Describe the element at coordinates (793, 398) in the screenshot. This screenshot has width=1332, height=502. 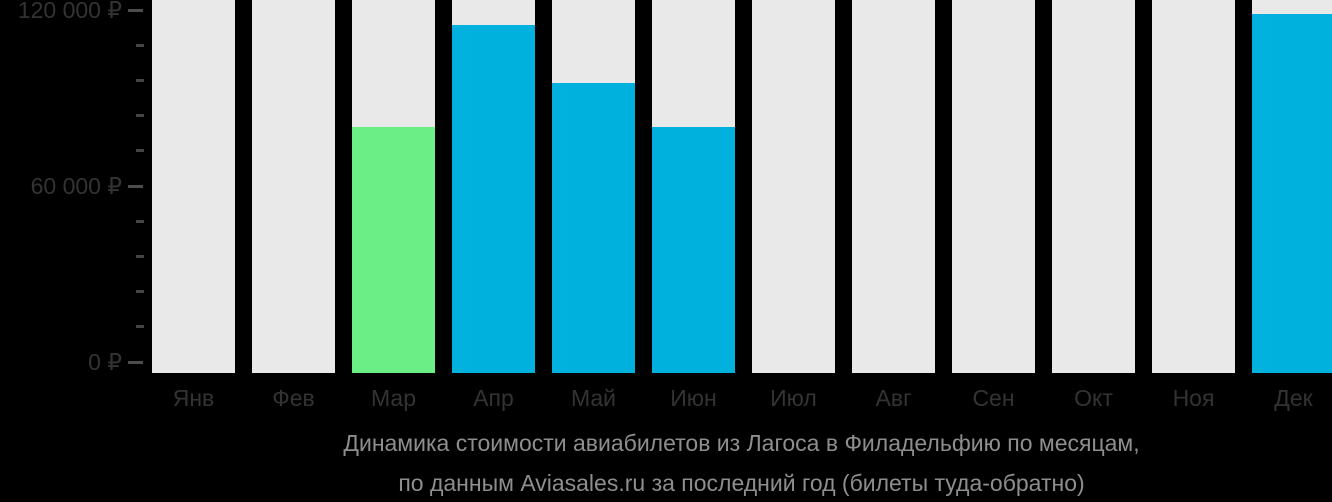
I see `x-axis-label-jul: Июл` at that location.